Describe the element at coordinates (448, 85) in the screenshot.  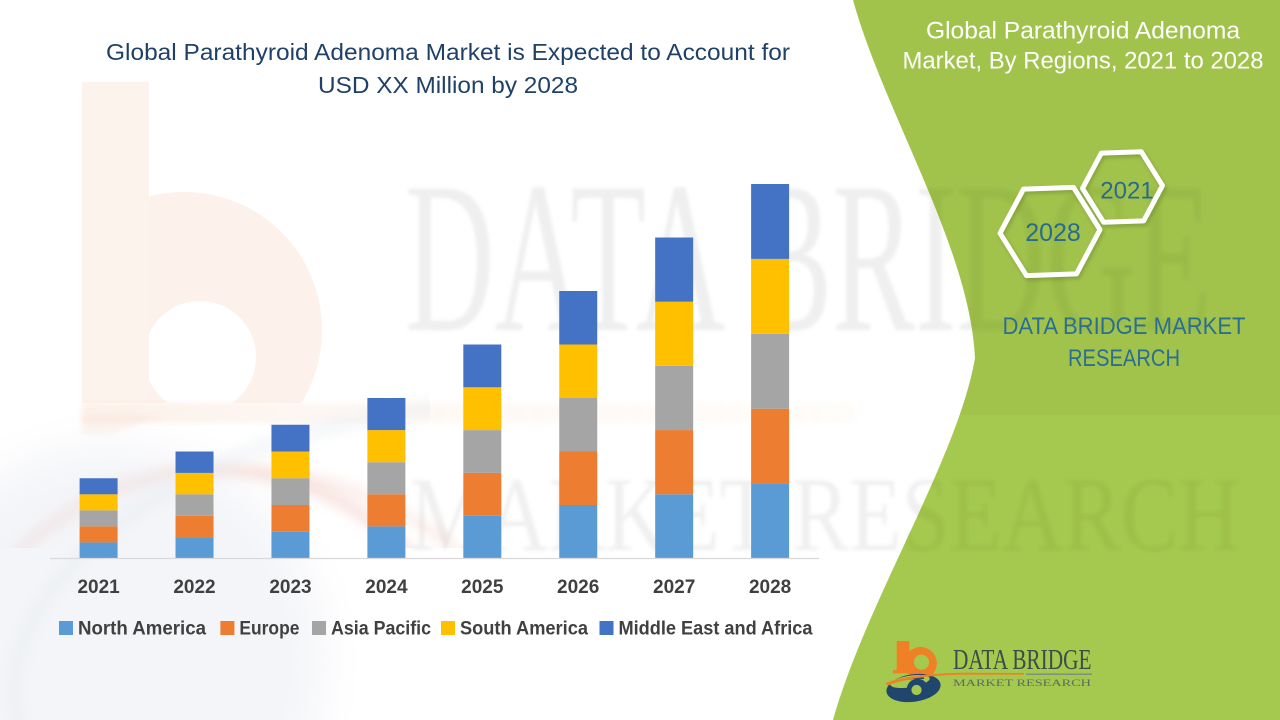
I see `svg-text: USD XX Million by 2028` at that location.